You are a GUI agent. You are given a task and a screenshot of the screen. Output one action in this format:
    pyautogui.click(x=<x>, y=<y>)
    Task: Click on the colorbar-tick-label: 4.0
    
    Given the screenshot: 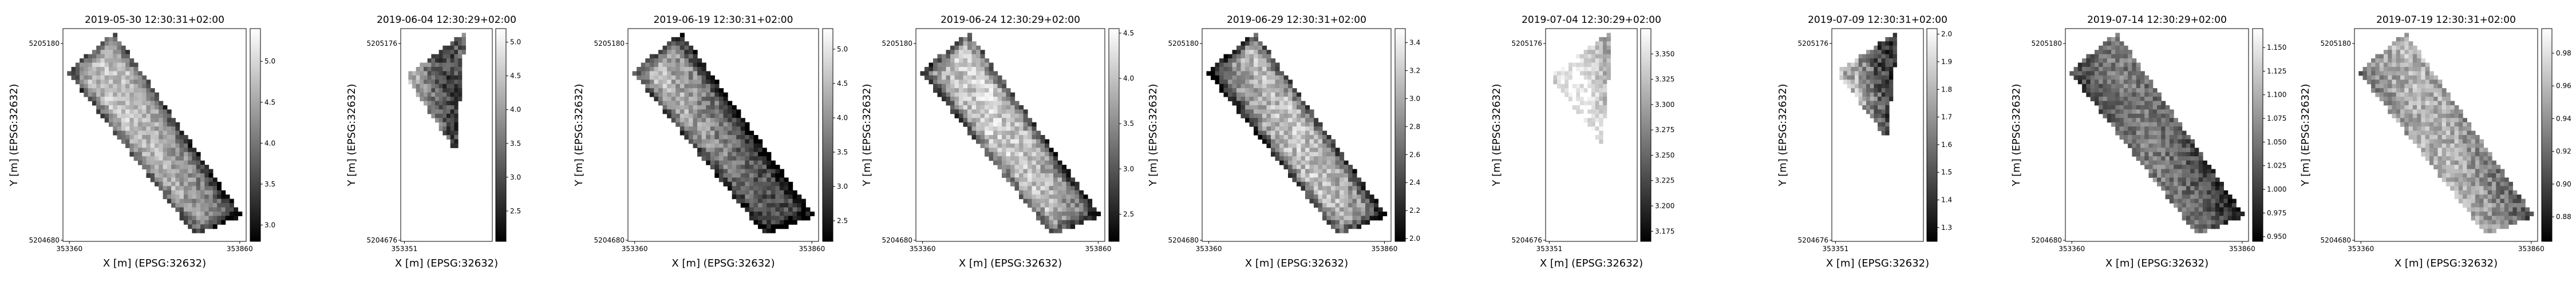 What is the action you would take?
    pyautogui.click(x=842, y=118)
    